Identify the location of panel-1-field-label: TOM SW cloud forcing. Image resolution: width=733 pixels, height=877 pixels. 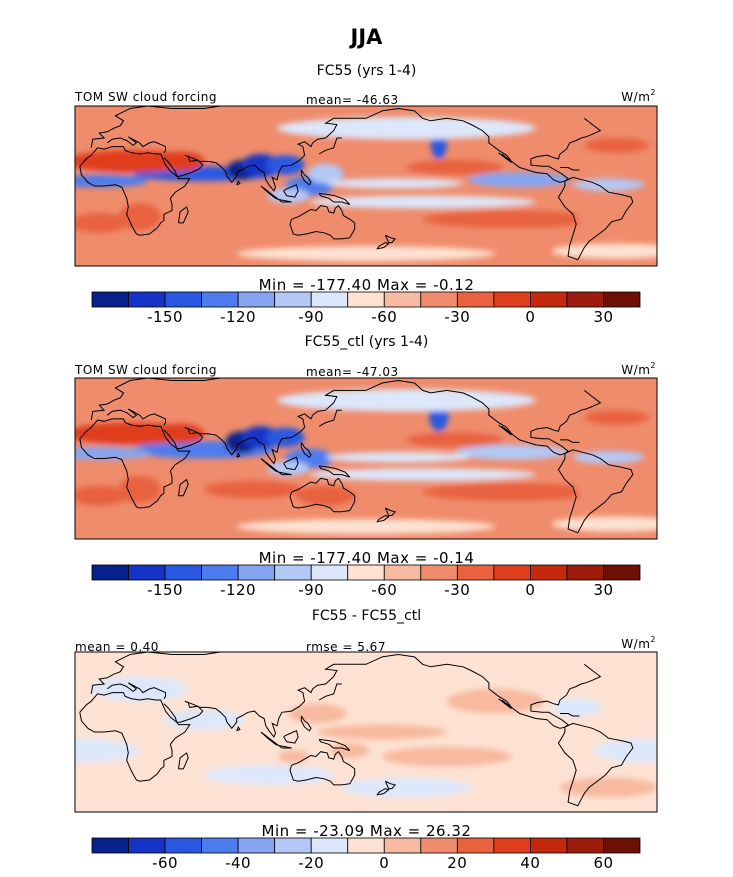
(145, 97).